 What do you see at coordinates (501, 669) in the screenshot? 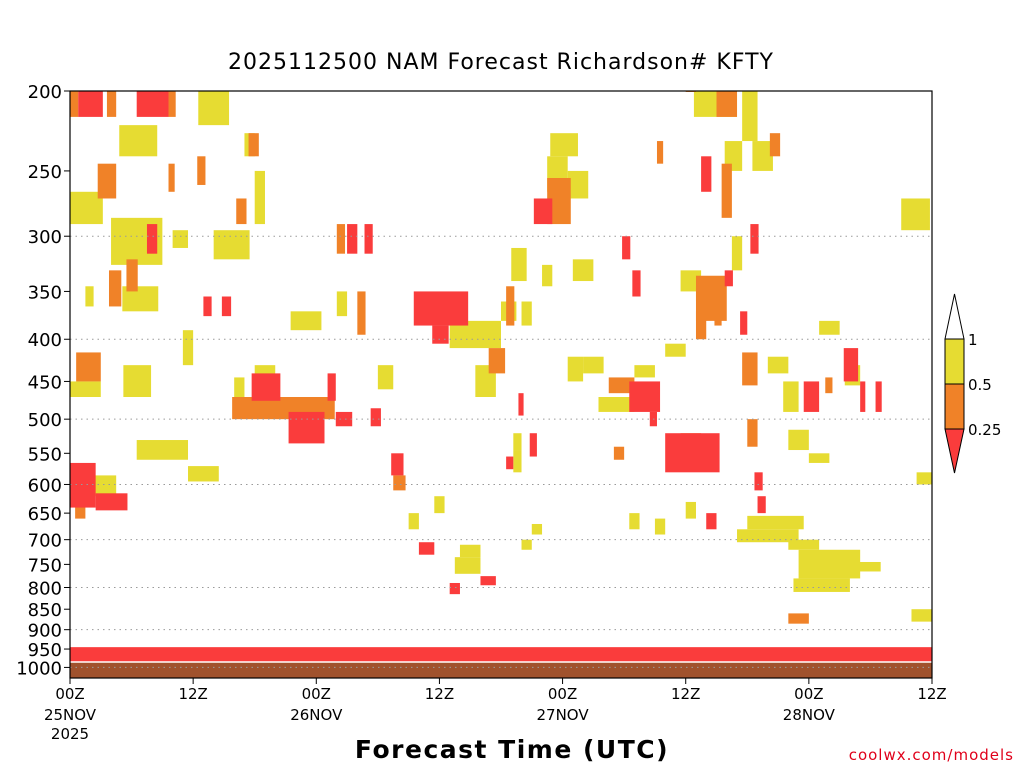
I see `ground-layer` at bounding box center [501, 669].